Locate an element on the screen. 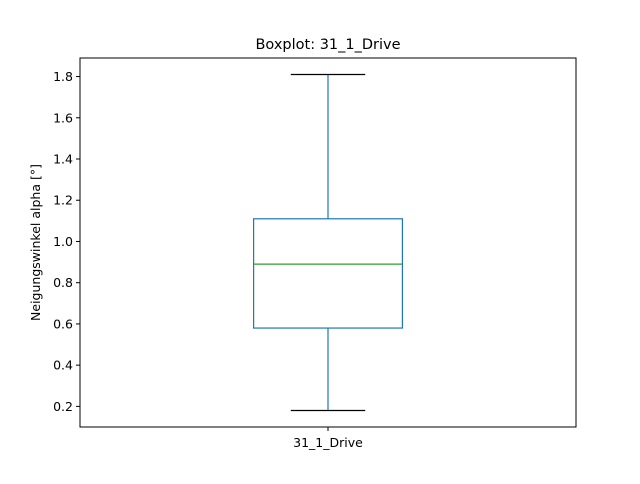 Image resolution: width=640 pixels, height=484 pixels. chart-title: Boxplot: 31_1_Drive is located at coordinates (327, 45).